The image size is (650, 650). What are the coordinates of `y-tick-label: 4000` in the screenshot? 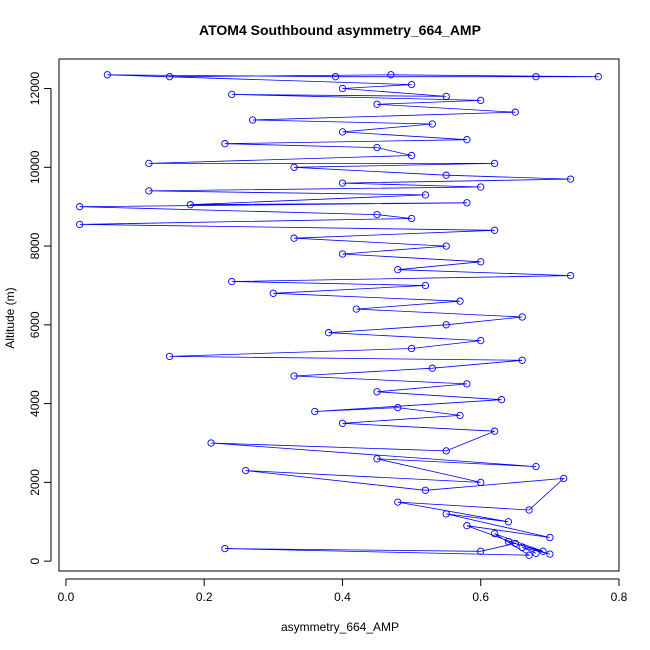 It's located at (35, 403).